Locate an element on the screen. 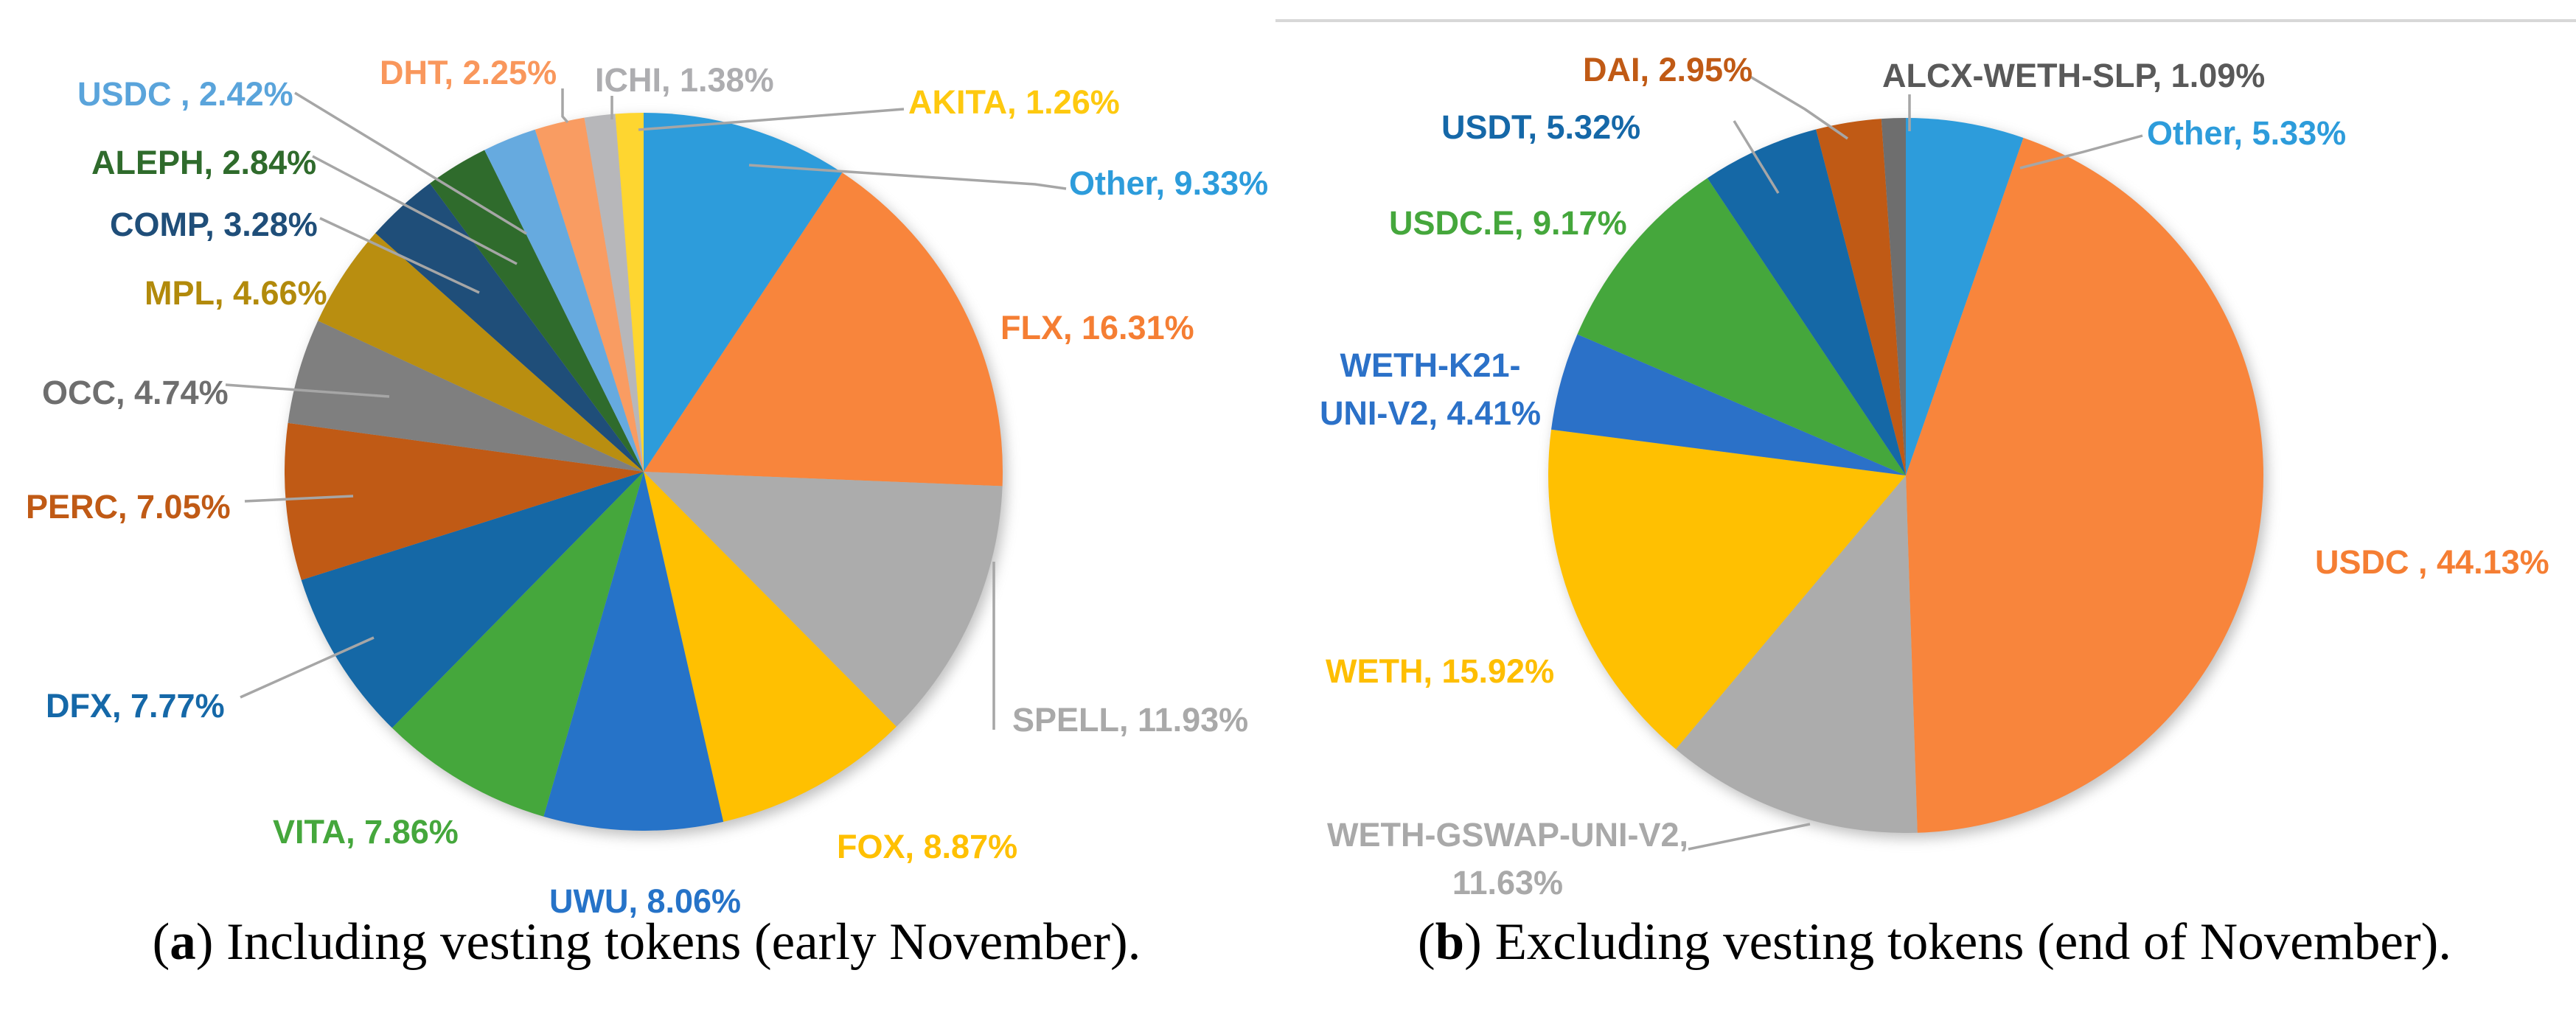 Image resolution: width=2576 pixels, height=1015 pixels. slice-label-usdc: USDC , 44.13% is located at coordinates (2432, 562).